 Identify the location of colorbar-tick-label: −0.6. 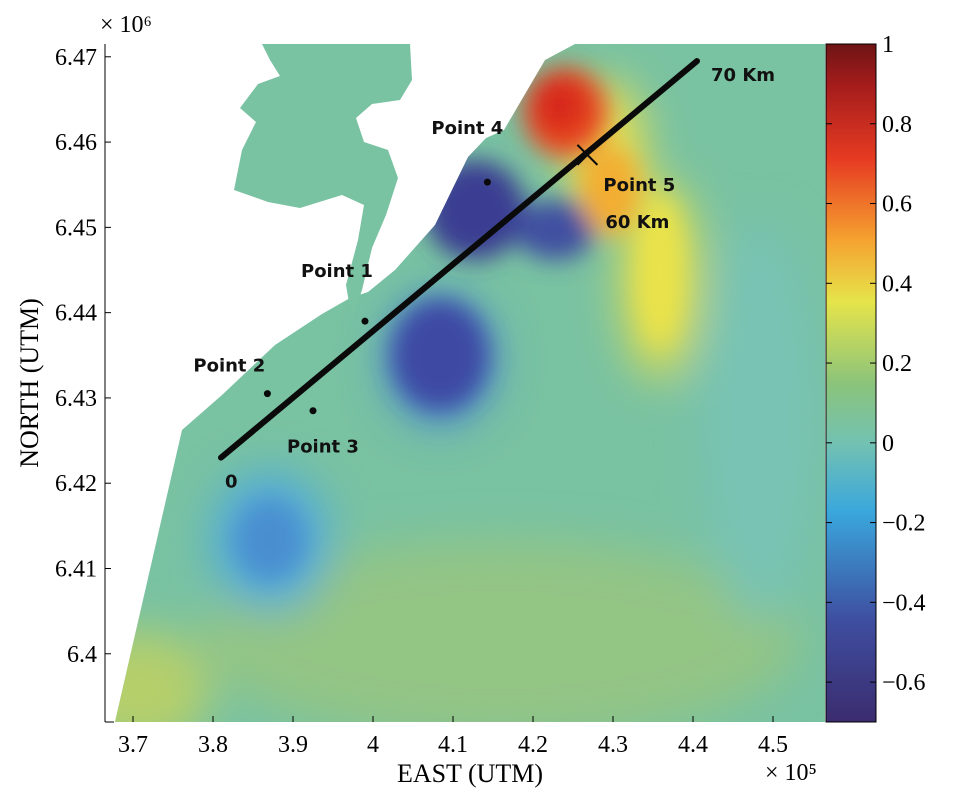
(904, 683).